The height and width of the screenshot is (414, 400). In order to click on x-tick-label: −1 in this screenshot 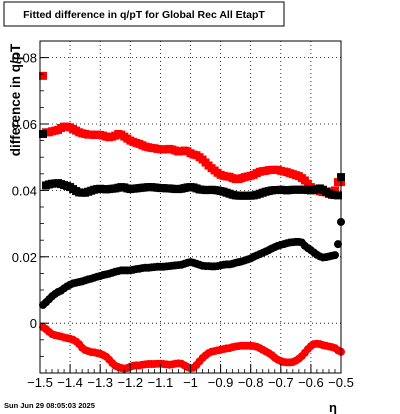, I will do `click(190, 382)`.